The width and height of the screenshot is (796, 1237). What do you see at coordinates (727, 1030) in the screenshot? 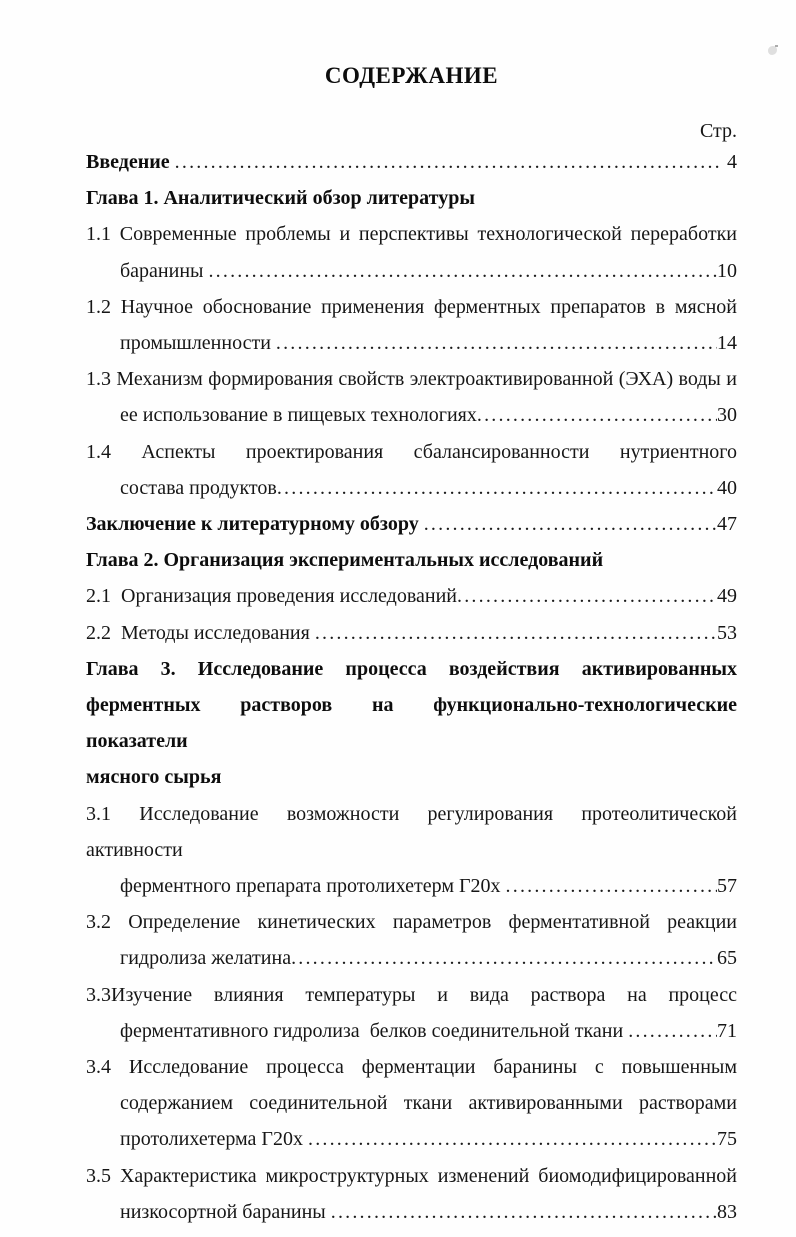
I see `toc-page-number: 71` at bounding box center [727, 1030].